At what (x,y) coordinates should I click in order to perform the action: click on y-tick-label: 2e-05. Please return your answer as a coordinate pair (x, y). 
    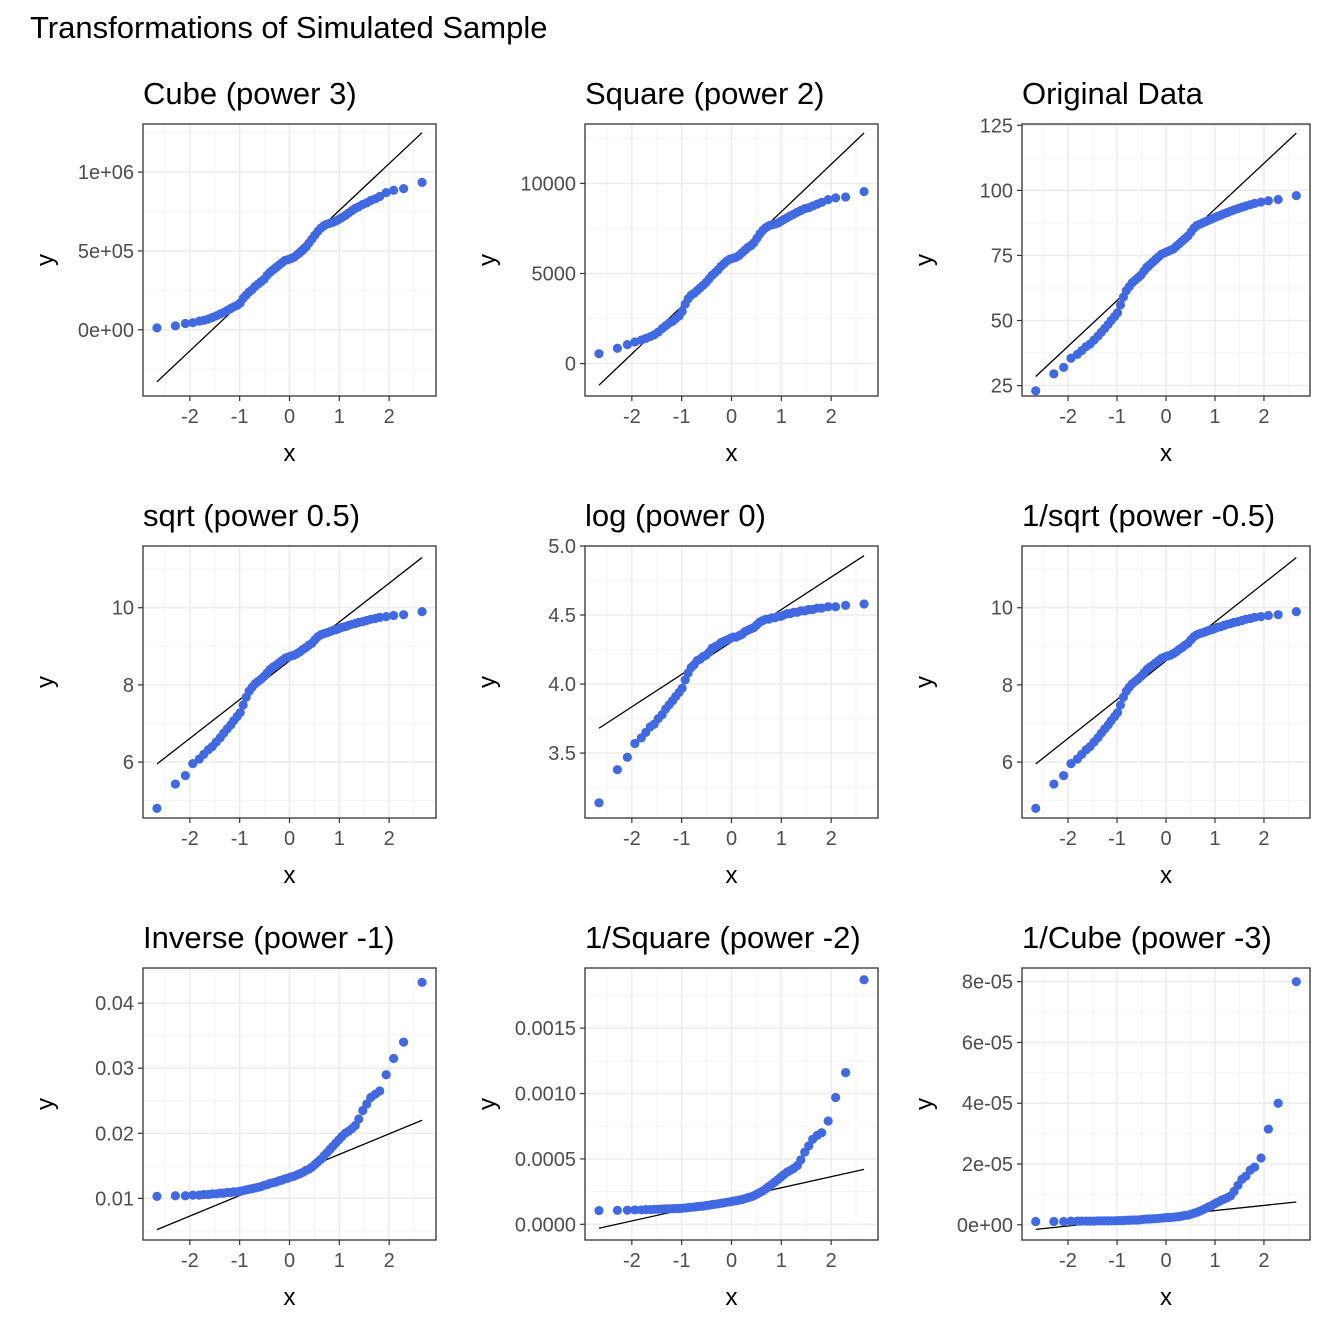
    Looking at the image, I should click on (987, 1165).